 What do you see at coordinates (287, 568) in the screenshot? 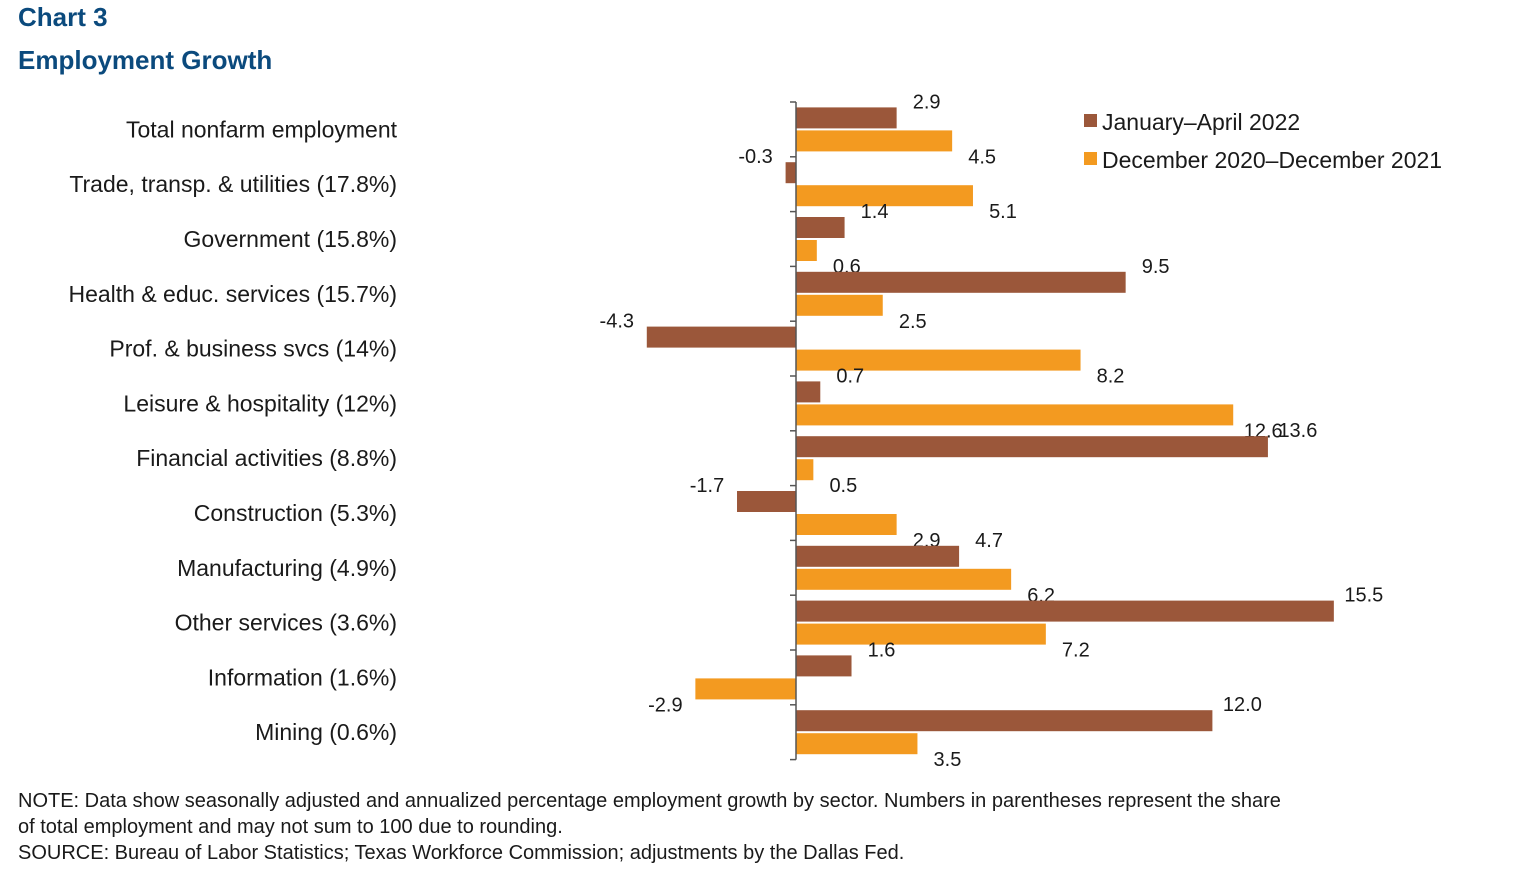
I see `category-label: Manufacturing (4.9%)` at bounding box center [287, 568].